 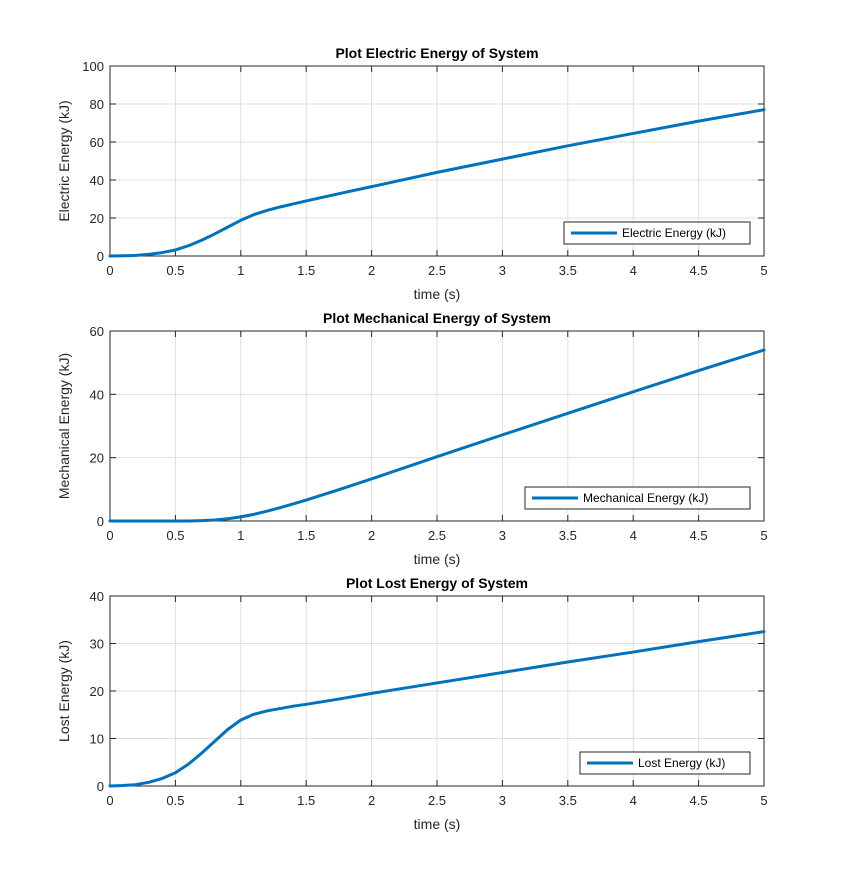 What do you see at coordinates (64, 426) in the screenshot?
I see `y-axis-label: Mechanical Energy (kJ)` at bounding box center [64, 426].